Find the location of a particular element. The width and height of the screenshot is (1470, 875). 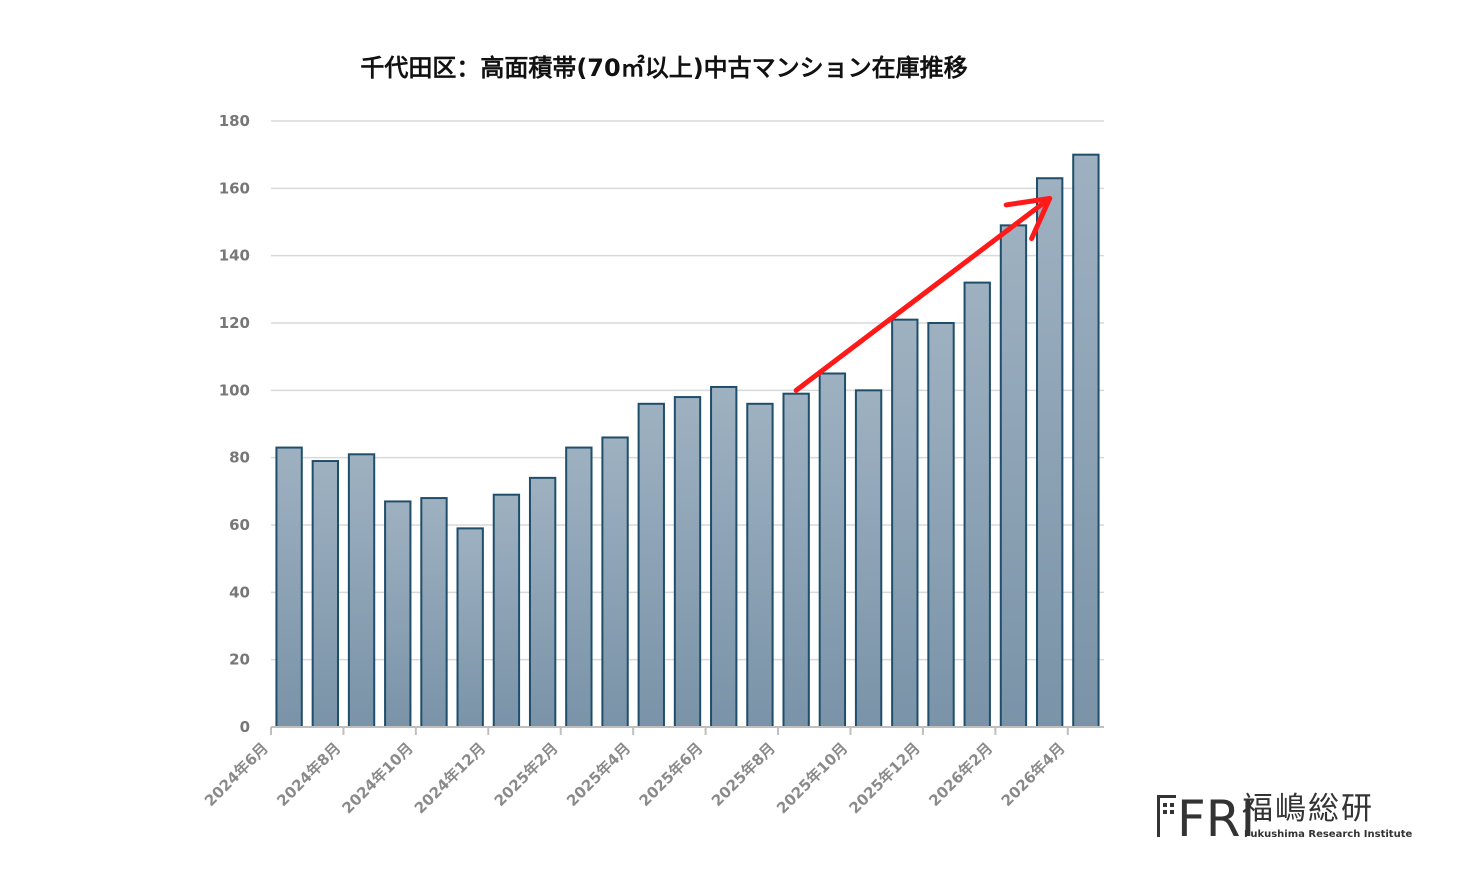

logo-subtitle: Fukushima Research Institute is located at coordinates (1328, 834).